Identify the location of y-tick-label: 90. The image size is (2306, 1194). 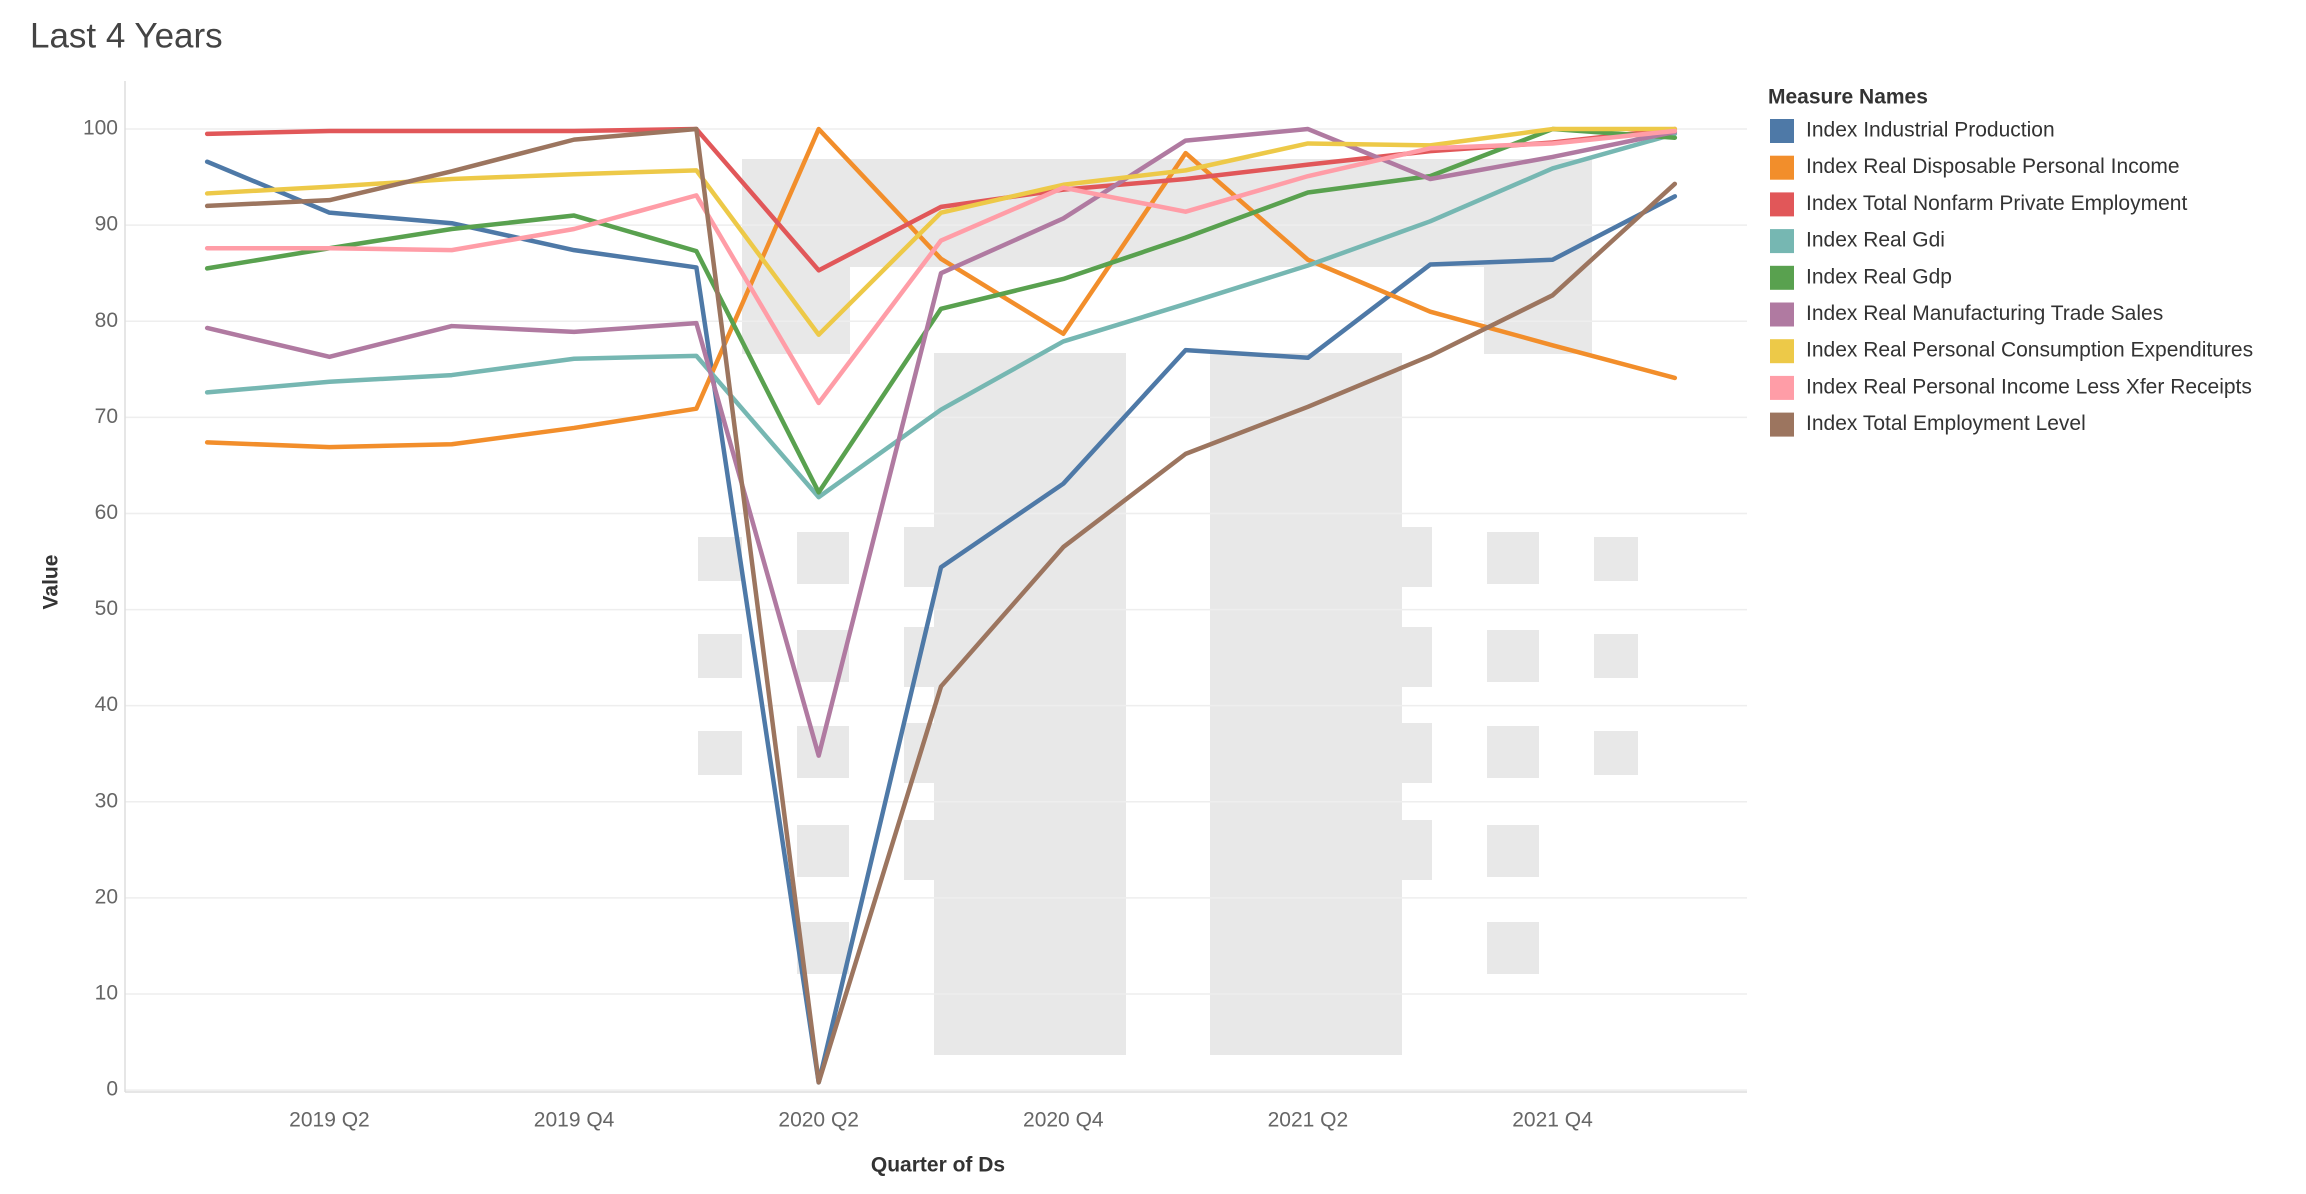
(106, 224).